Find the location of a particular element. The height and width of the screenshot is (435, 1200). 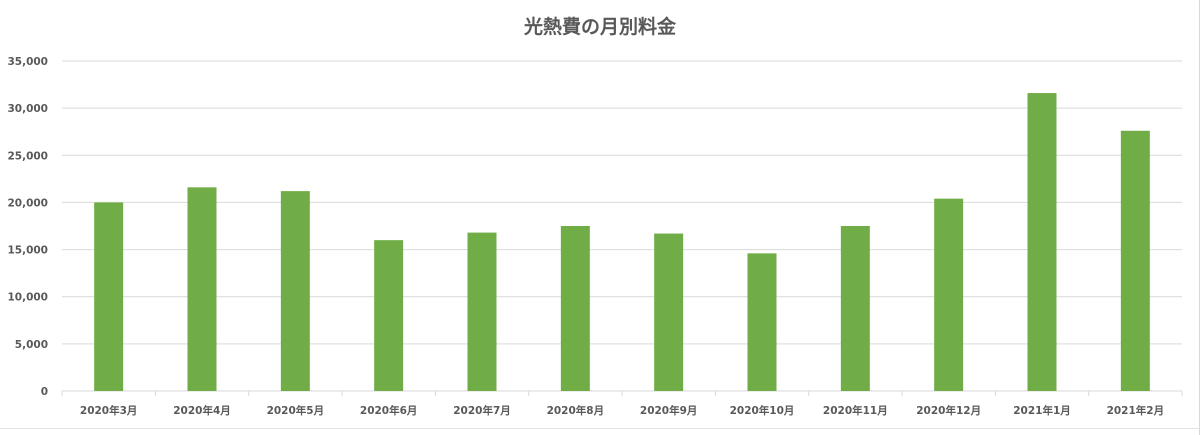

x-tick-label: 2020年10月 is located at coordinates (762, 410).